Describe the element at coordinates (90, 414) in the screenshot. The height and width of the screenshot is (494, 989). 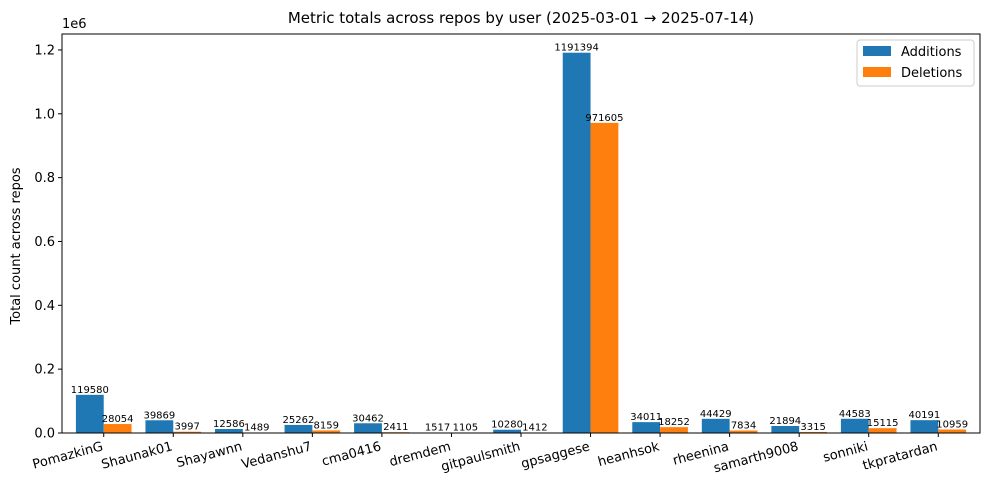
I see `bar-additions-pomazking` at that location.